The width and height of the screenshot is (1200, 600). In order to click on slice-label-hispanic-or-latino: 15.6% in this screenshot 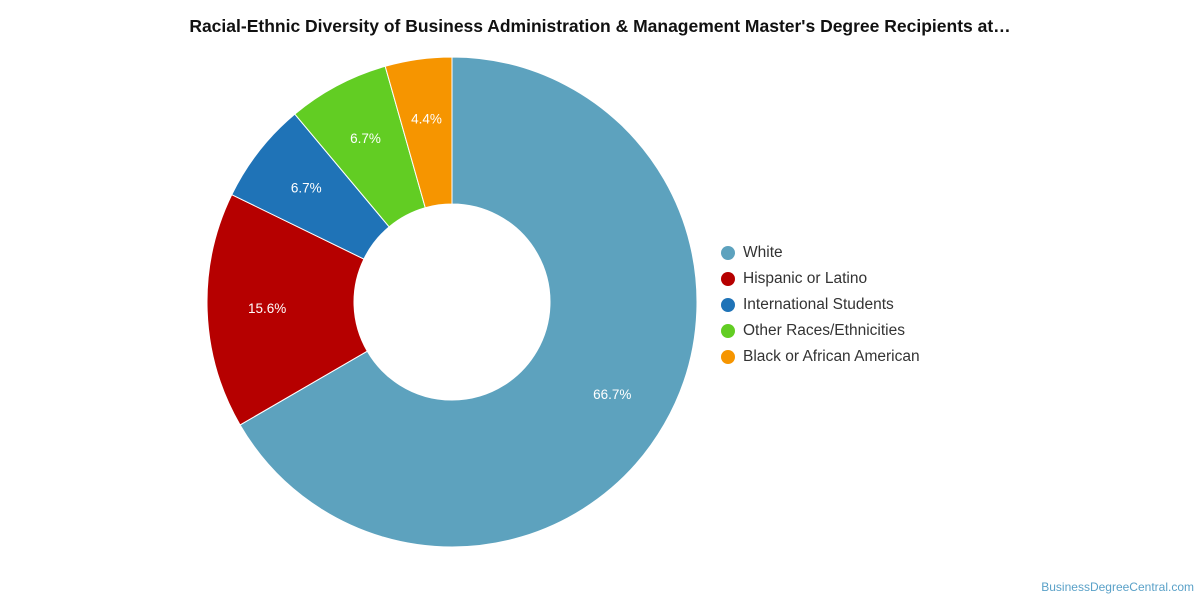, I will do `click(267, 308)`.